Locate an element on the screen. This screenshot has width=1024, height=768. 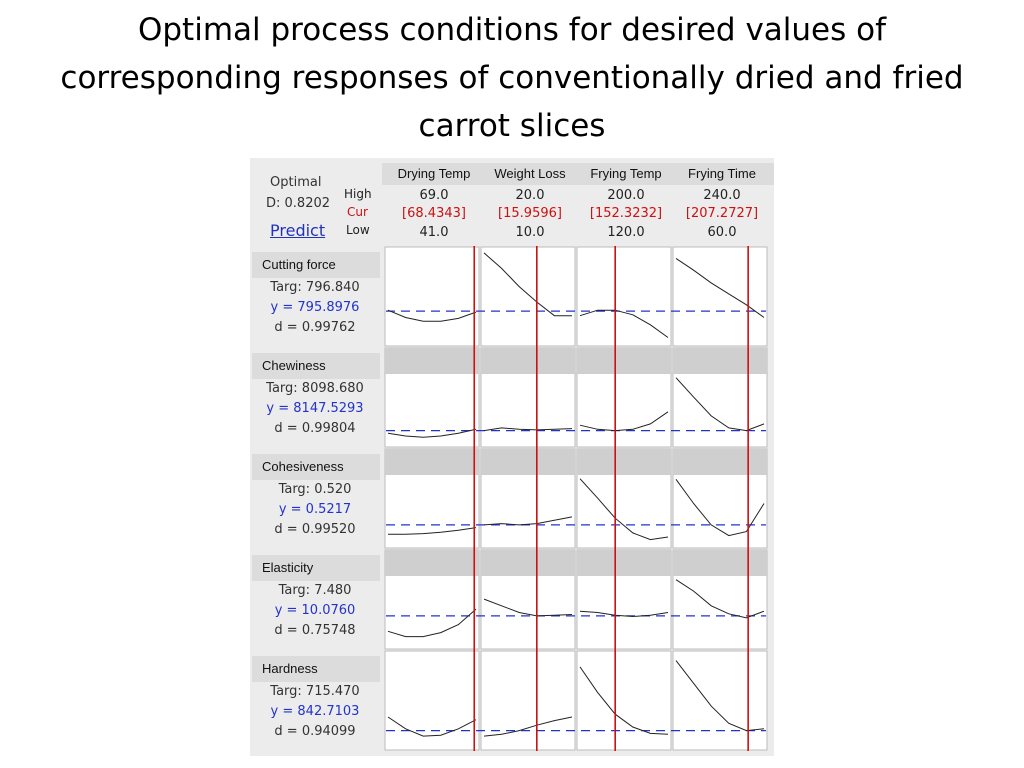
response-target: Targ: 7.480 is located at coordinates (315, 590).